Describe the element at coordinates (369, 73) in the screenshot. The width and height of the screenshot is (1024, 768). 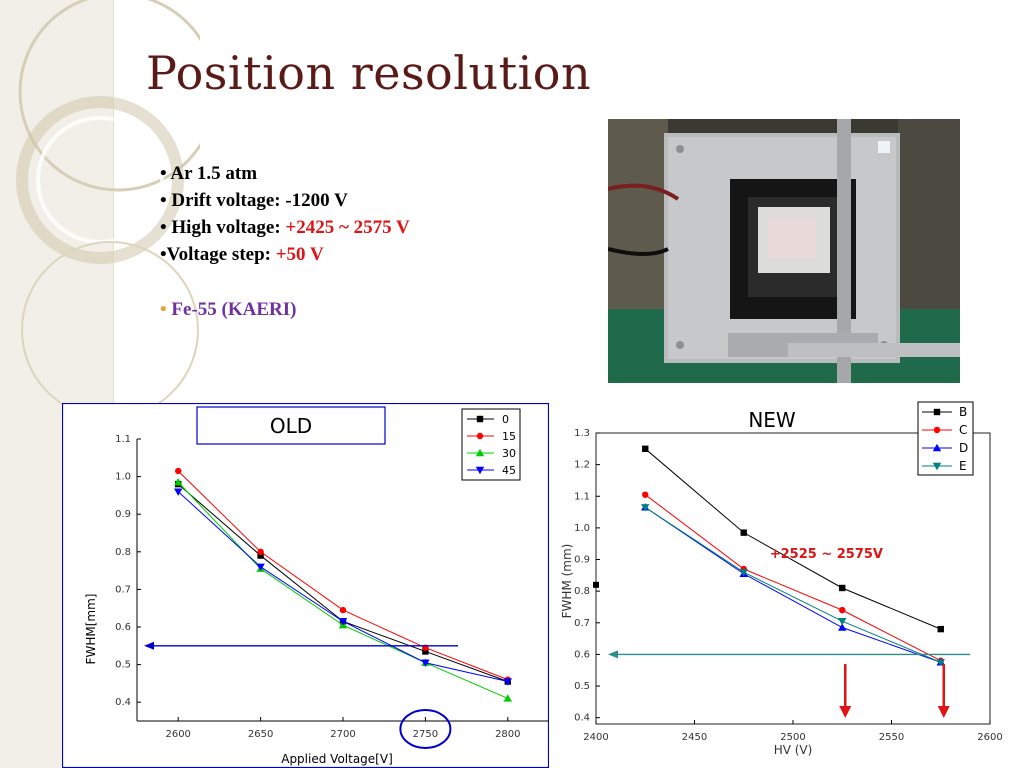
I see `slide-title: Position resolution` at that location.